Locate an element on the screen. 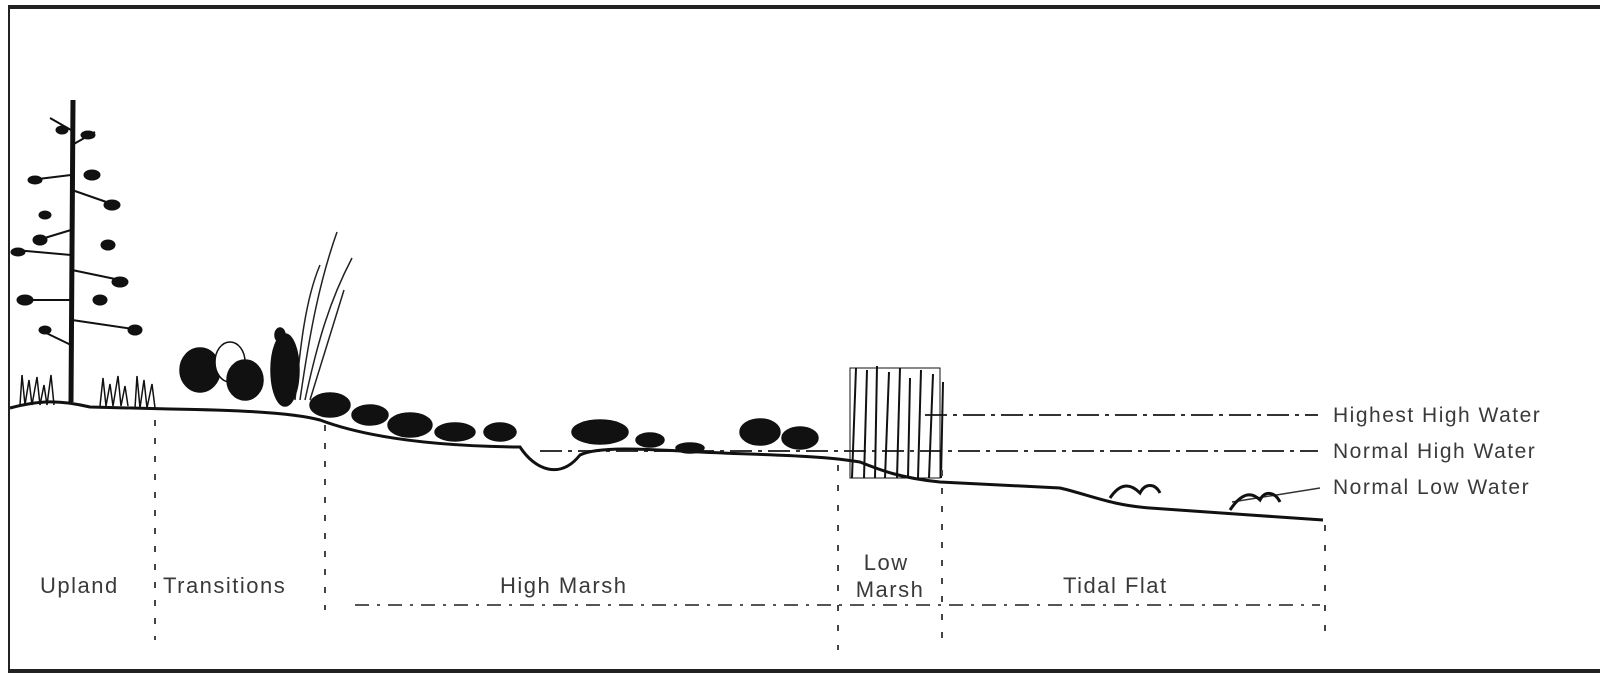 Image resolution: width=1606 pixels, height=678 pixels. zone-label-high-marsh: High Marsh is located at coordinates (563, 585).